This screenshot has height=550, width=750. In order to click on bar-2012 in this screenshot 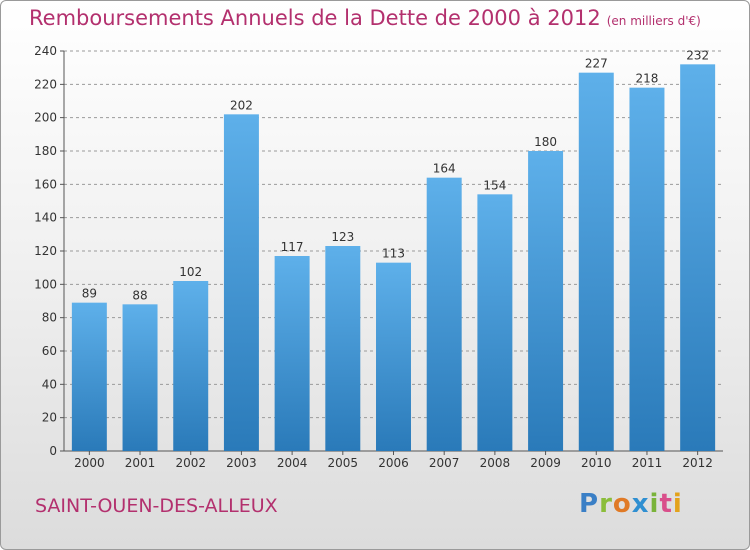, I will do `click(698, 258)`.